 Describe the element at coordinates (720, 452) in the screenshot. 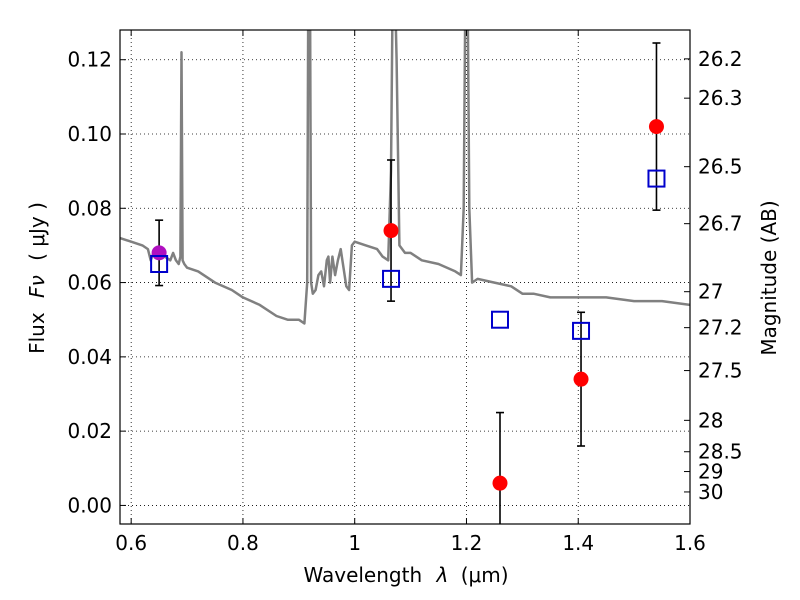

I see `y2-tick-label: 28.5` at that location.